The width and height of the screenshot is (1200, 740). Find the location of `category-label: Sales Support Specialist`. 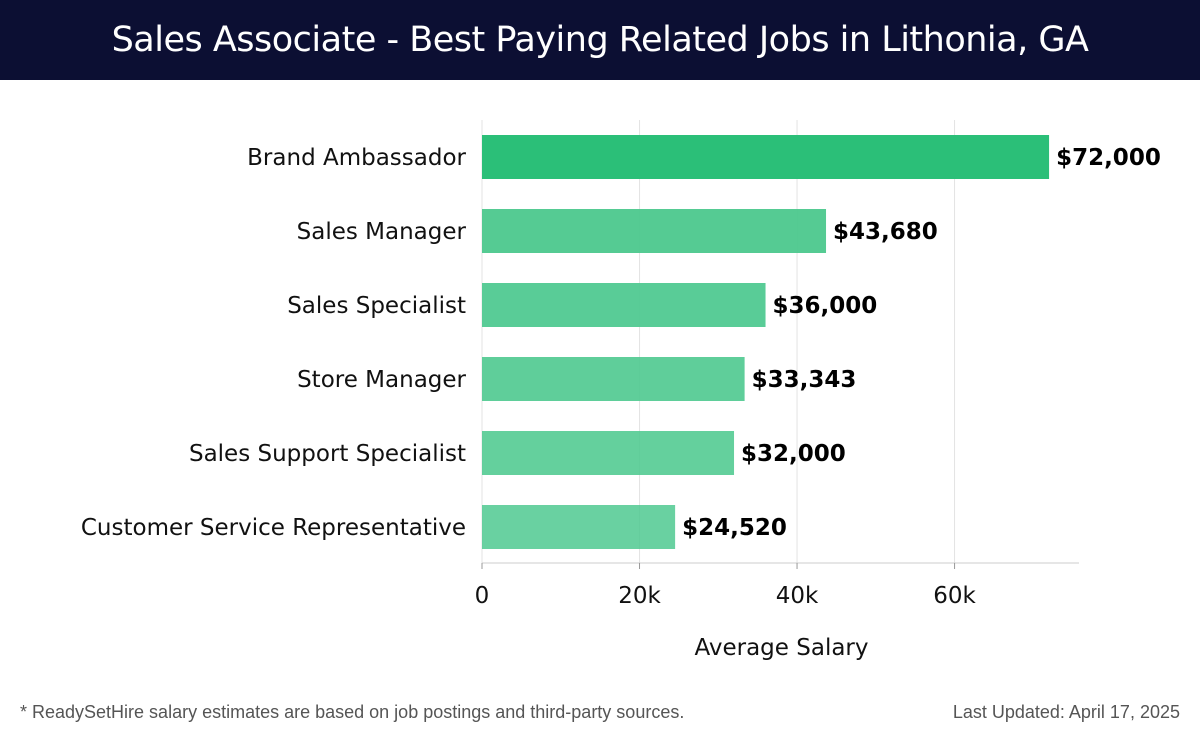

category-label: Sales Support Specialist is located at coordinates (327, 454).